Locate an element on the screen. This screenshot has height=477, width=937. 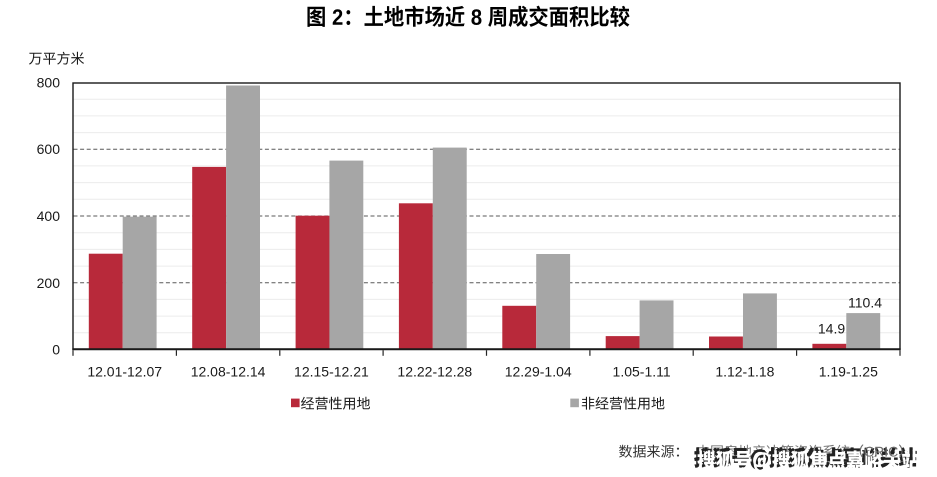
svg-text: 12.22-12.28 is located at coordinates (434, 372).